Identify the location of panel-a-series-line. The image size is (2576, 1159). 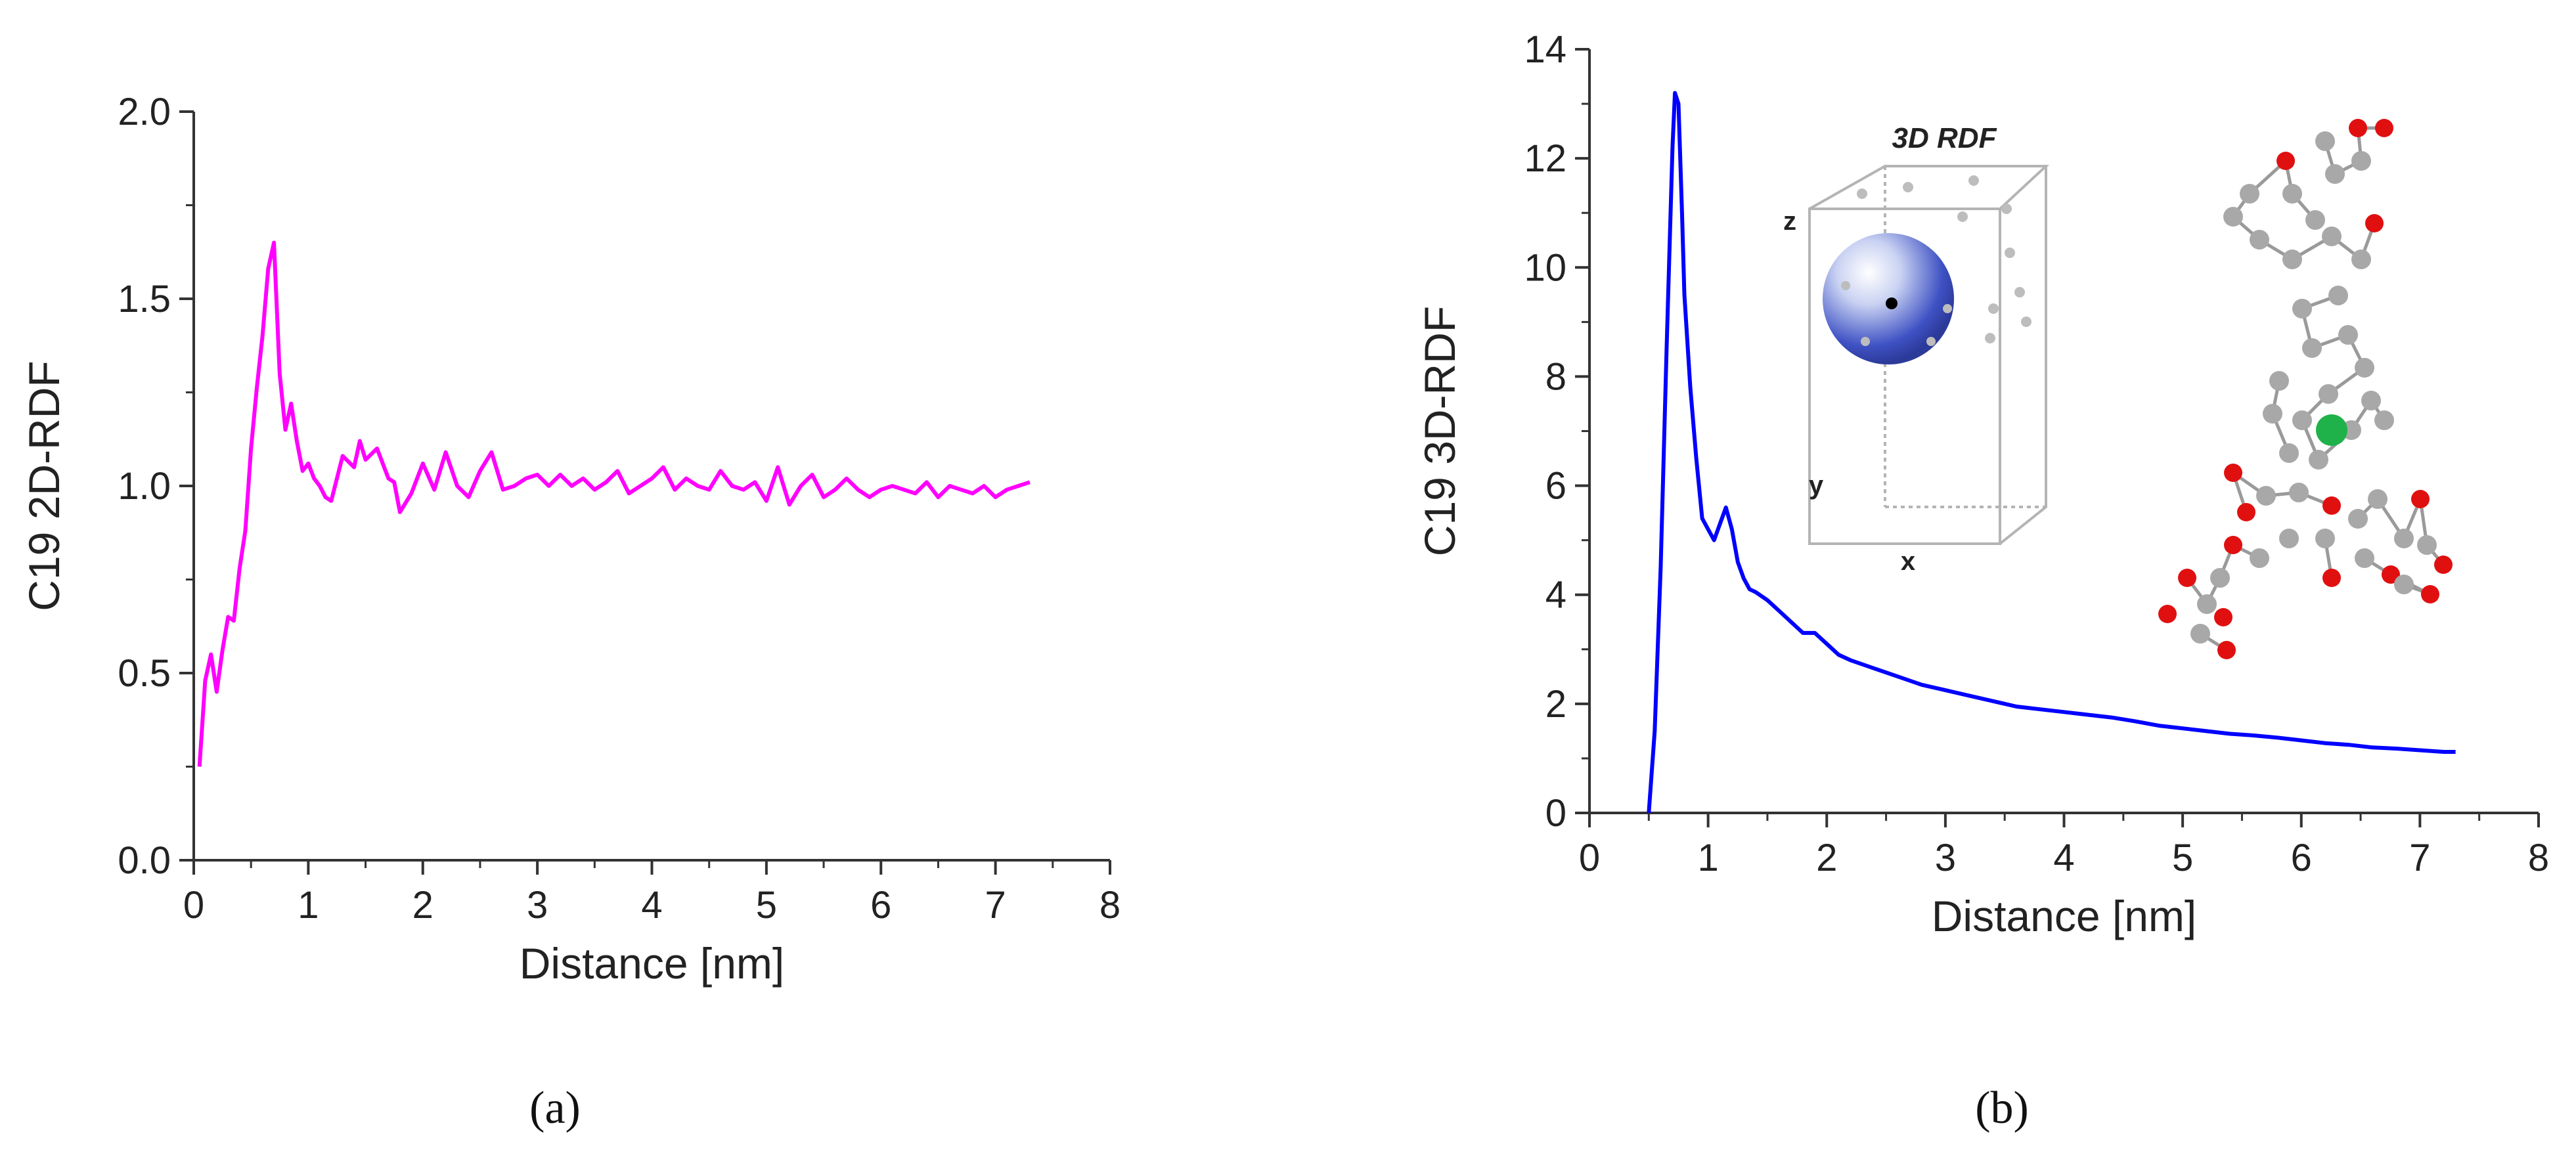
(614, 503).